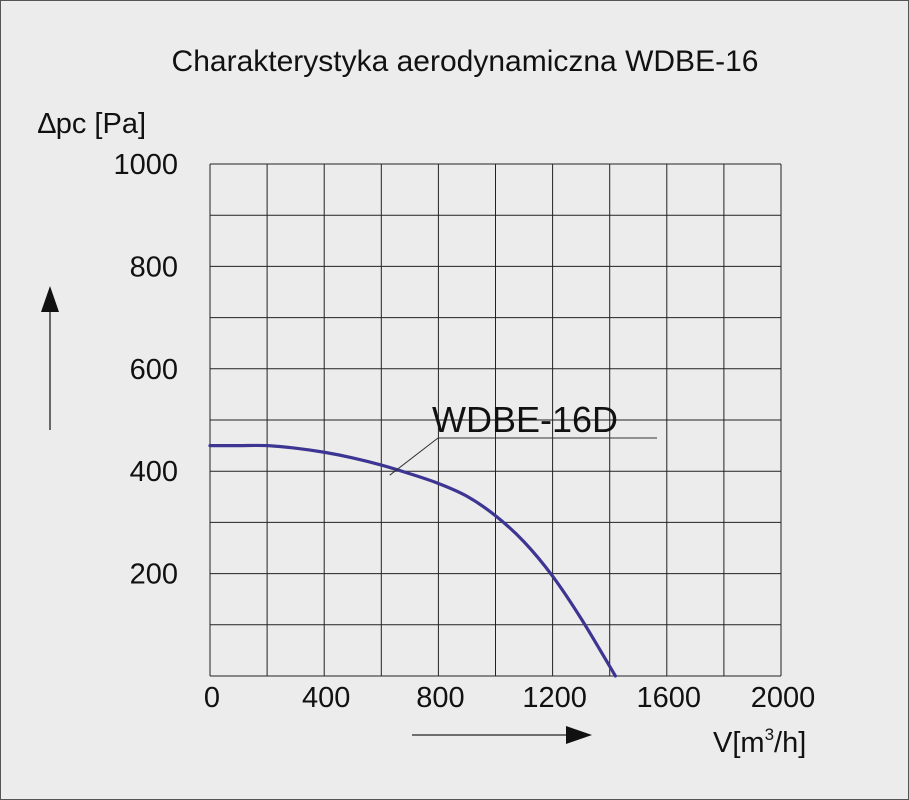 The image size is (909, 800). What do you see at coordinates (669, 698) in the screenshot?
I see `x-tick-label: 1600` at bounding box center [669, 698].